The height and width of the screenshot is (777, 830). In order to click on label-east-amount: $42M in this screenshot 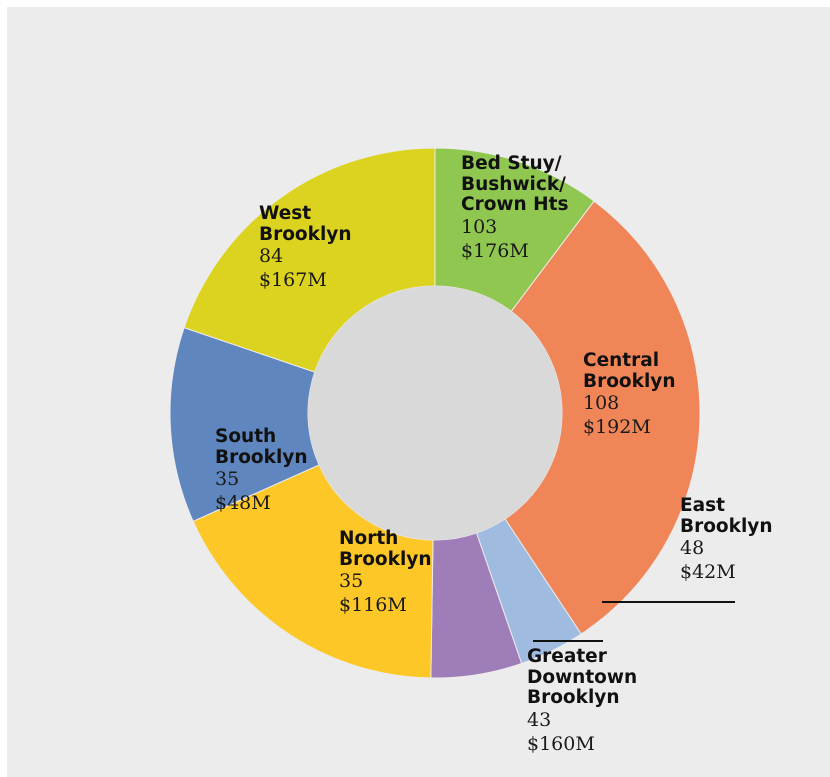, I will do `click(708, 572)`.